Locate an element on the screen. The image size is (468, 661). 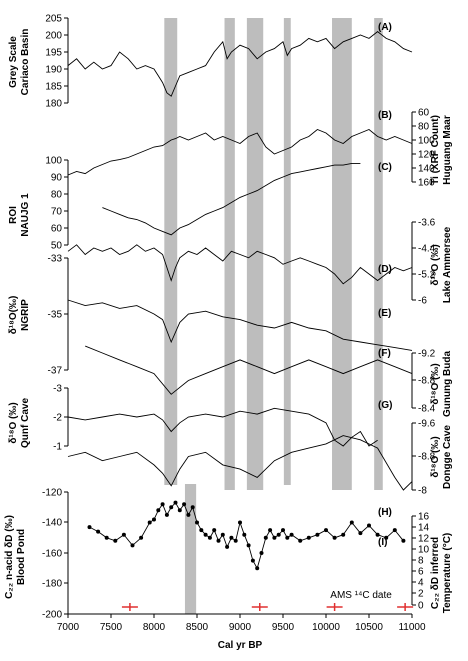
x-tick-label: 7000 is located at coordinates (68, 627).